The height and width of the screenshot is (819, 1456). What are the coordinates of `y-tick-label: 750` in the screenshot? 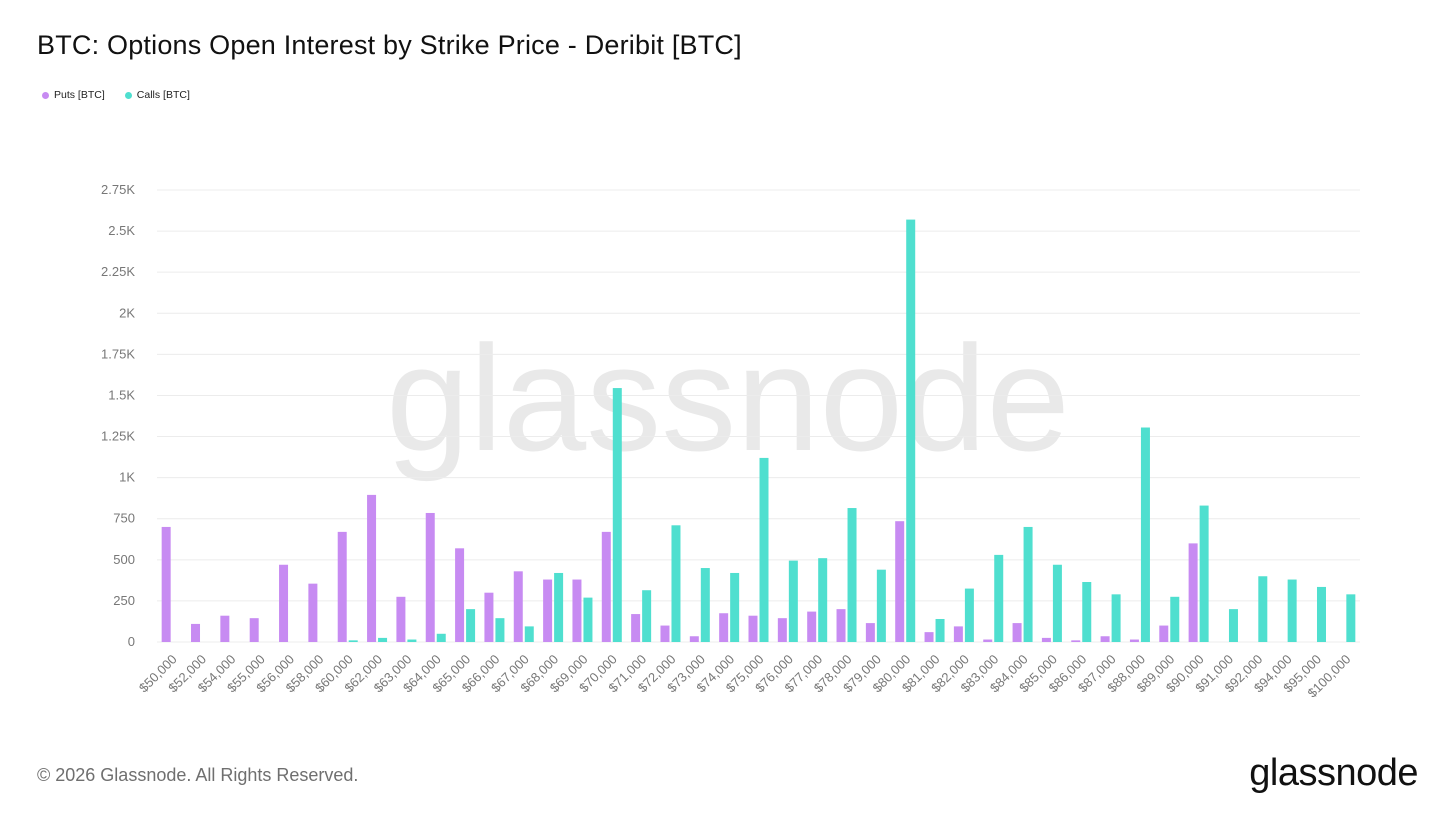 It's located at (124, 518).